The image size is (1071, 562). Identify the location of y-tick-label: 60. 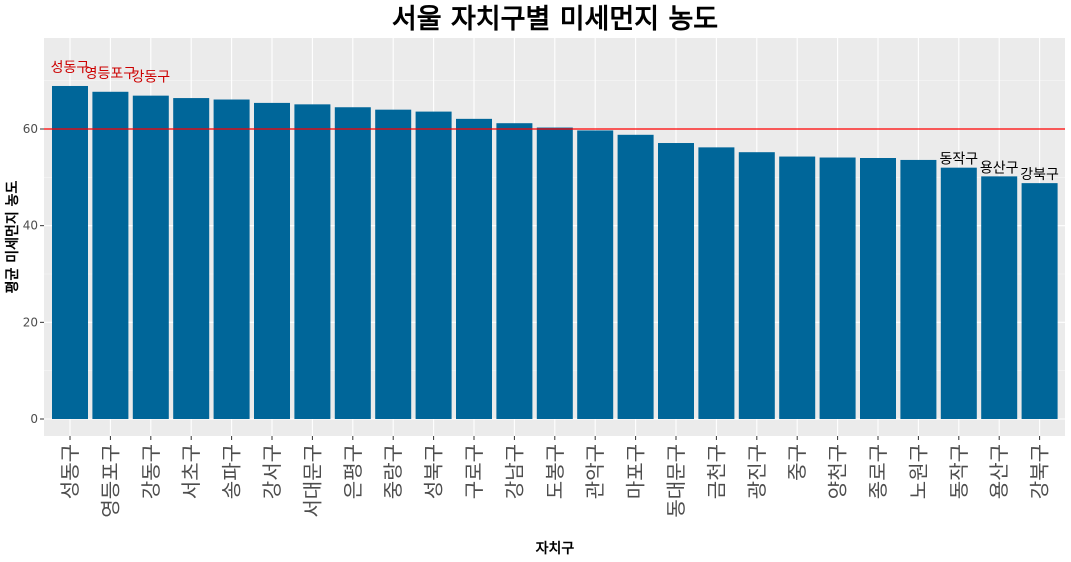
(30, 129).